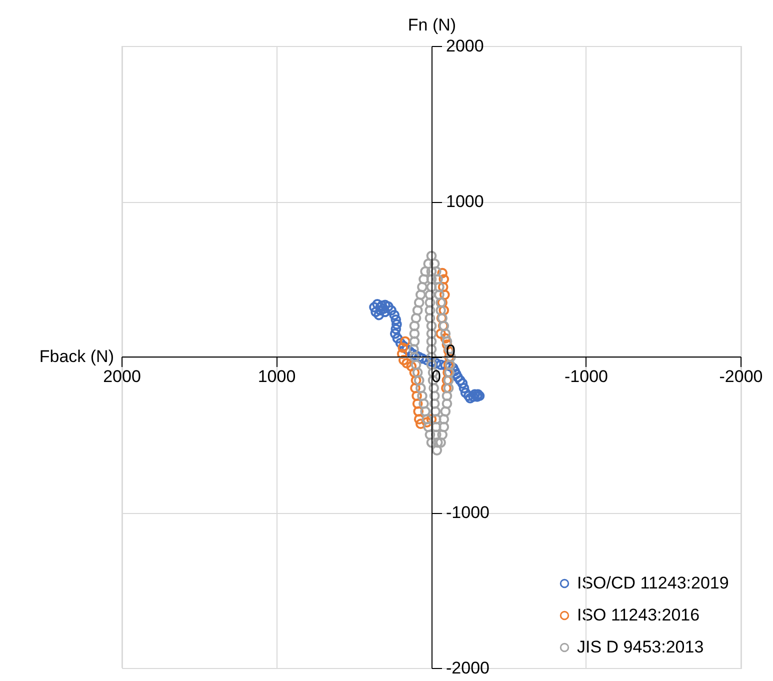 Image resolution: width=773 pixels, height=681 pixels. What do you see at coordinates (432, 25) in the screenshot?
I see `y-axis-title: Fn (N)` at bounding box center [432, 25].